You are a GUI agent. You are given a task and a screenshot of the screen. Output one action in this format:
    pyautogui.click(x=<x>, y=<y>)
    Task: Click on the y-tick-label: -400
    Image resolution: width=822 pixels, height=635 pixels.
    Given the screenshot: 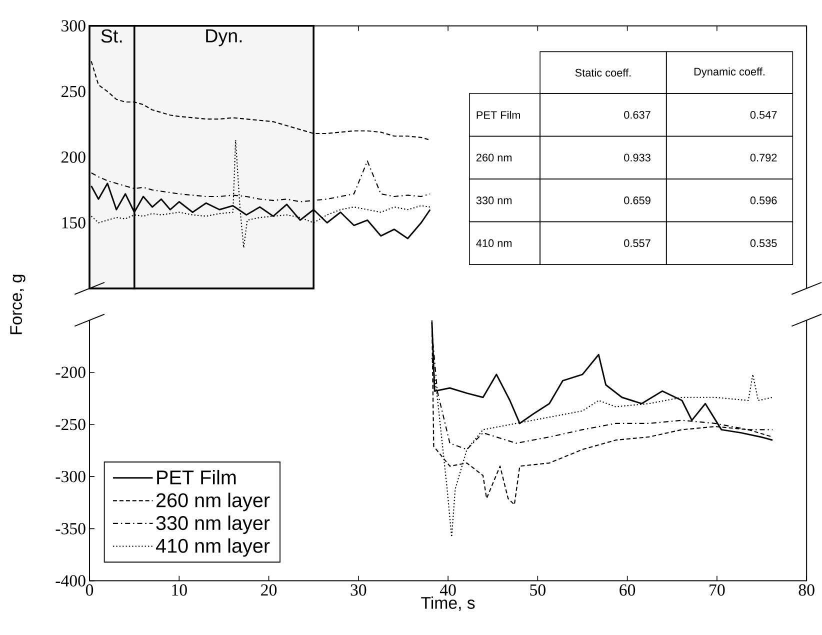 What is the action you would take?
    pyautogui.click(x=71, y=581)
    